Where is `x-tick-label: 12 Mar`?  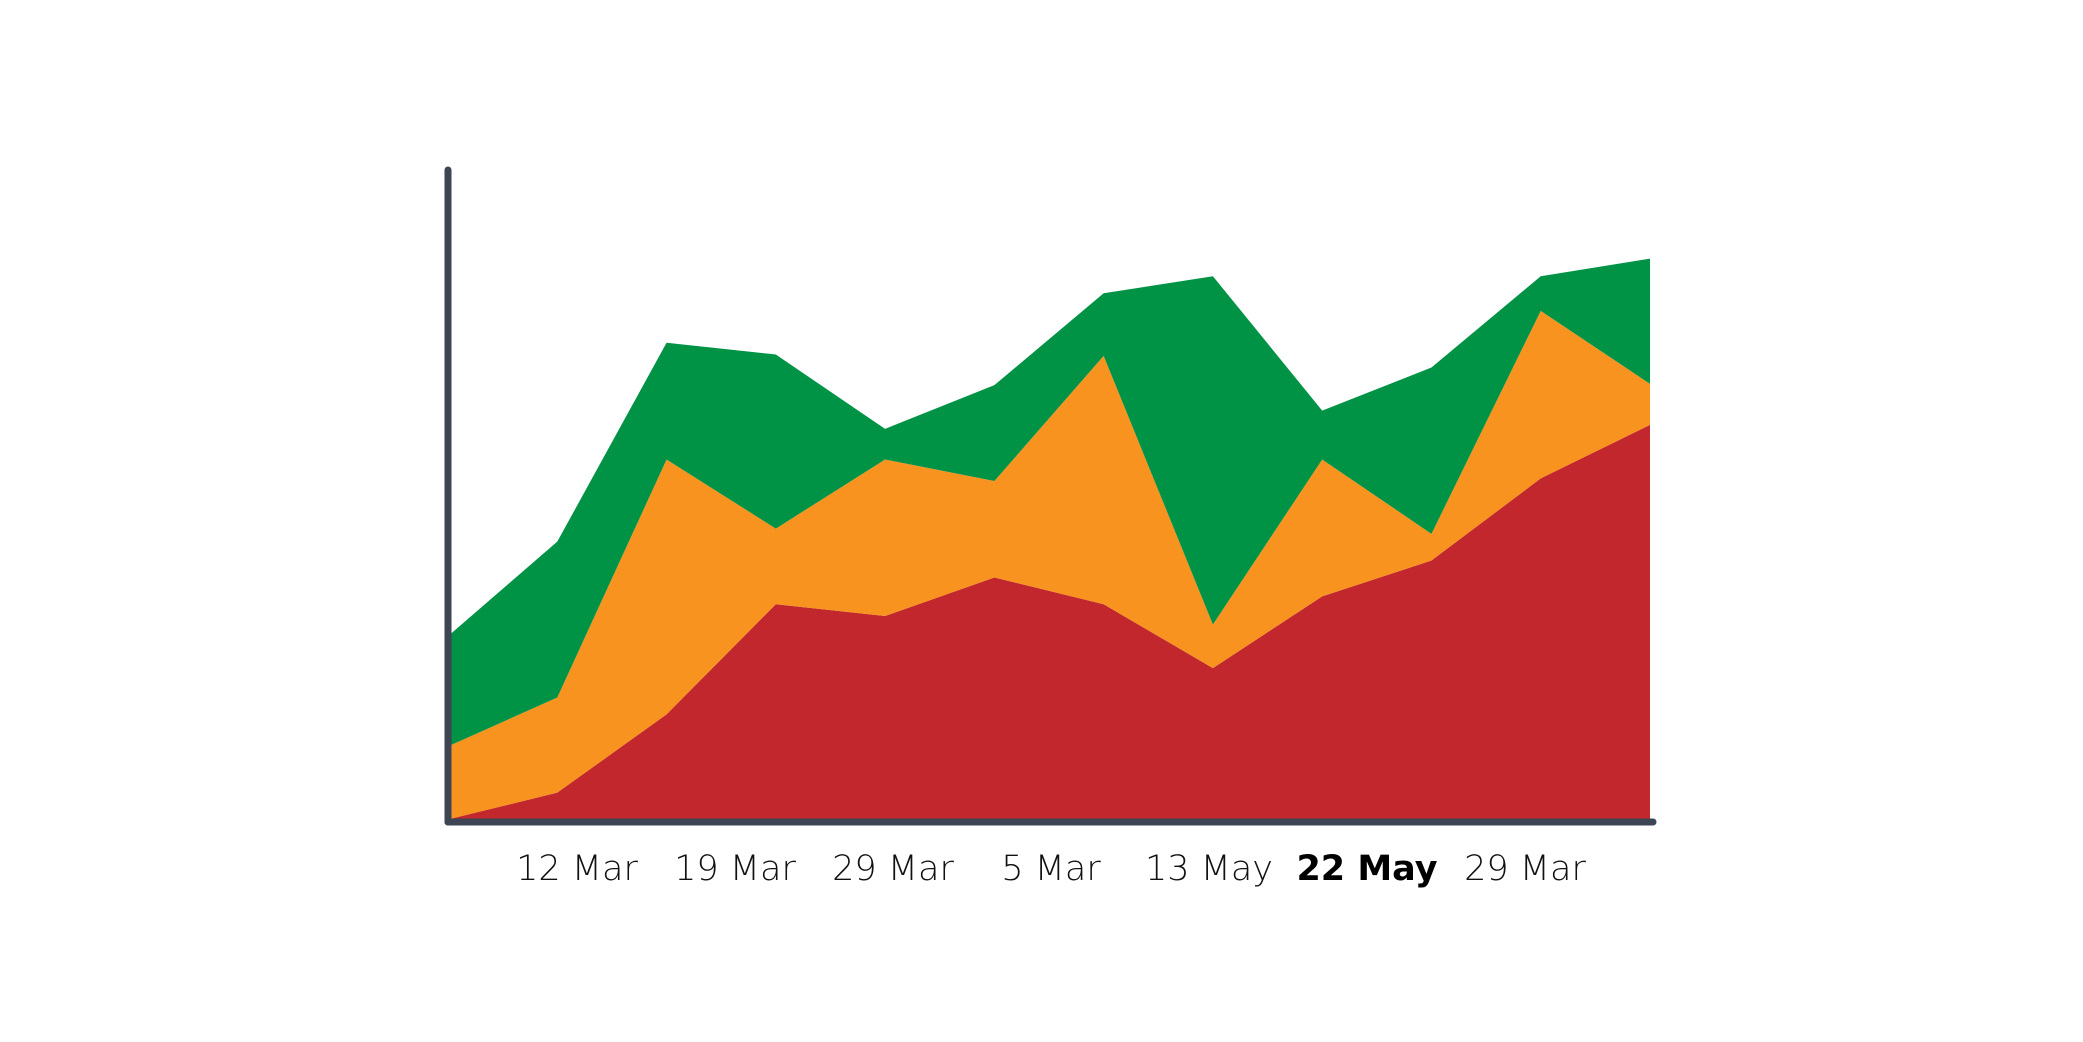 x-tick-label: 12 Mar is located at coordinates (577, 869).